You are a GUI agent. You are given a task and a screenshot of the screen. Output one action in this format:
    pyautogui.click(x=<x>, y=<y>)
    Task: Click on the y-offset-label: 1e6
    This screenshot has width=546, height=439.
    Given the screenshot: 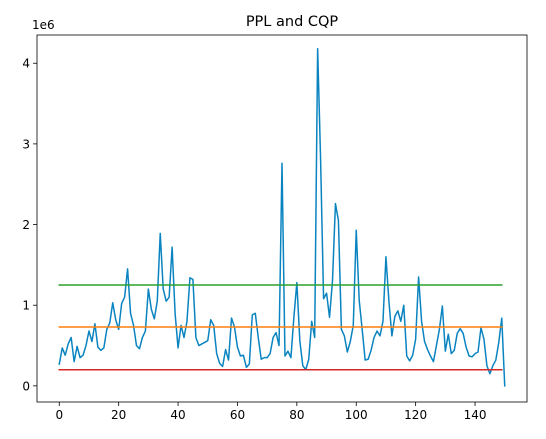 What is the action you would take?
    pyautogui.click(x=43, y=25)
    